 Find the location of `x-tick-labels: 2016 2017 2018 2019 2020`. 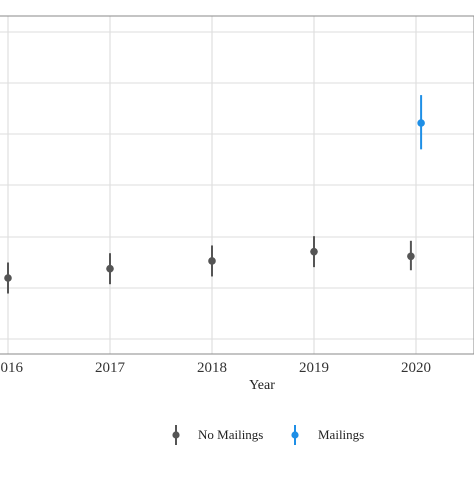

x-tick-labels: 2016 2017 2018 2019 2020 is located at coordinates (215, 368).